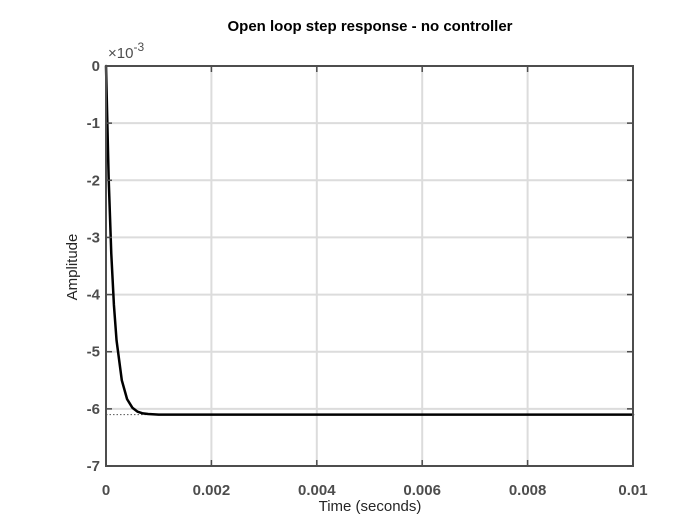  I want to click on x-tick-label: 0.008, so click(528, 490).